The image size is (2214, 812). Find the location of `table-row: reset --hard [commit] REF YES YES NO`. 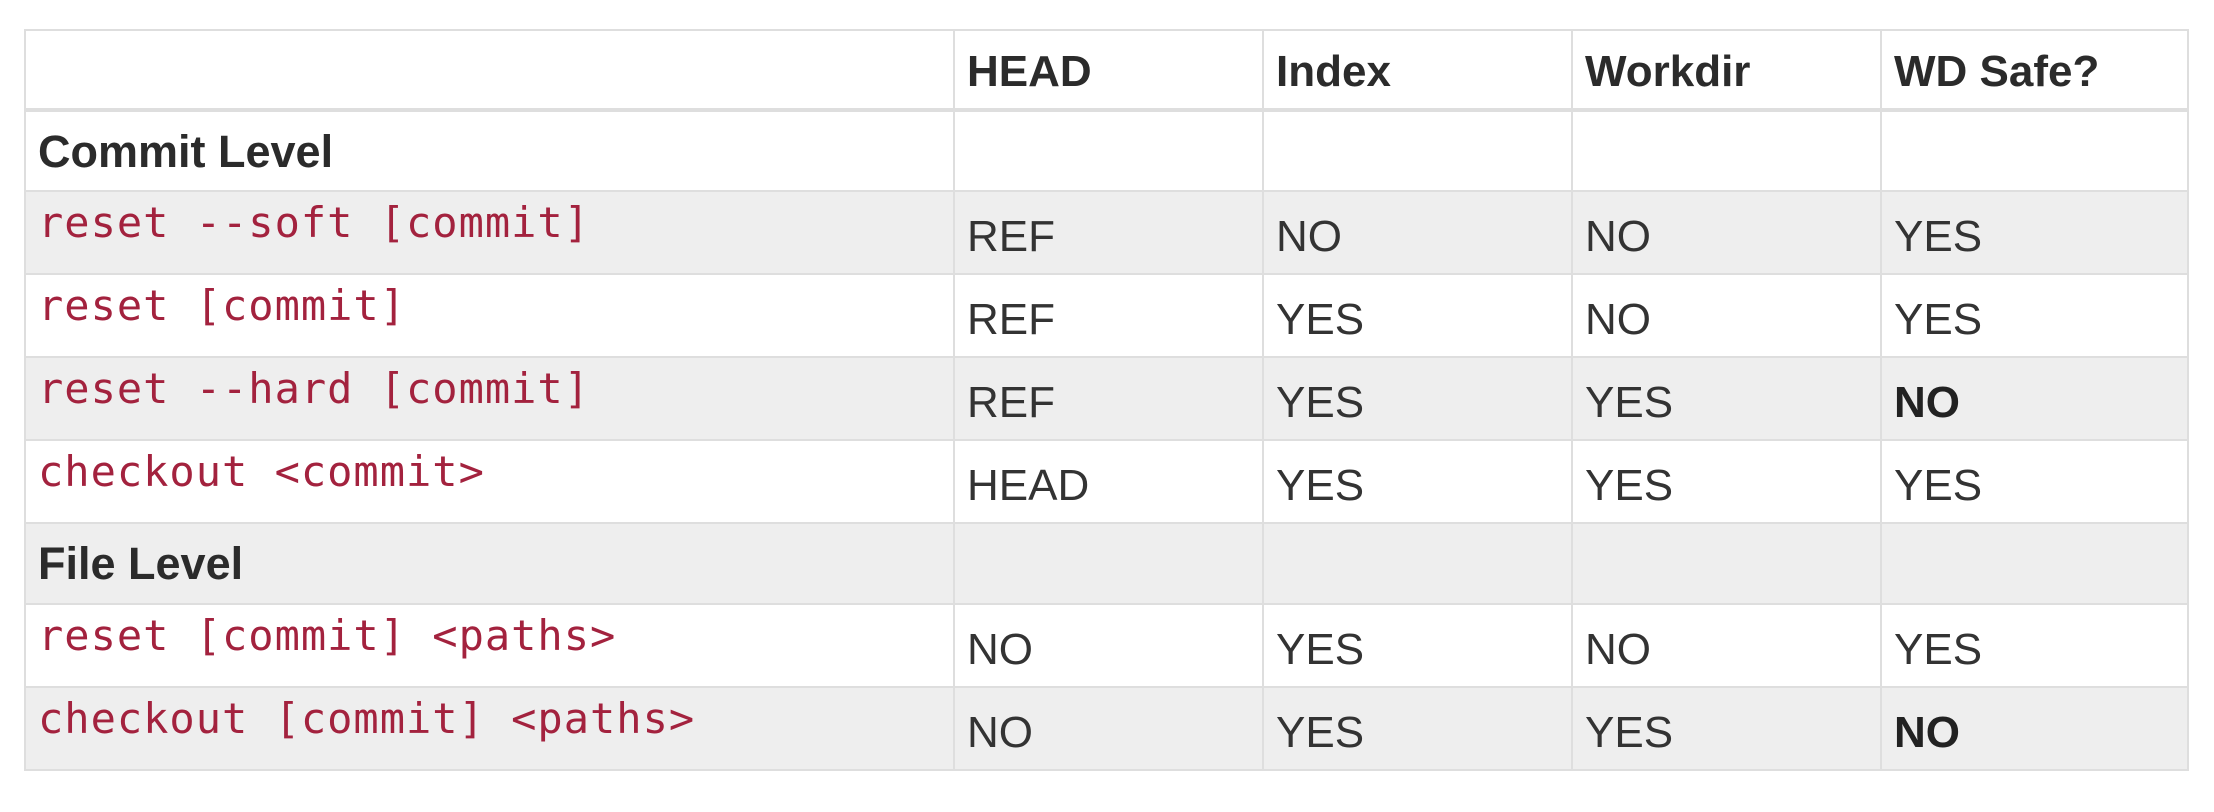

table-row: reset --hard [commit] REF YES YES NO is located at coordinates (1106, 398).